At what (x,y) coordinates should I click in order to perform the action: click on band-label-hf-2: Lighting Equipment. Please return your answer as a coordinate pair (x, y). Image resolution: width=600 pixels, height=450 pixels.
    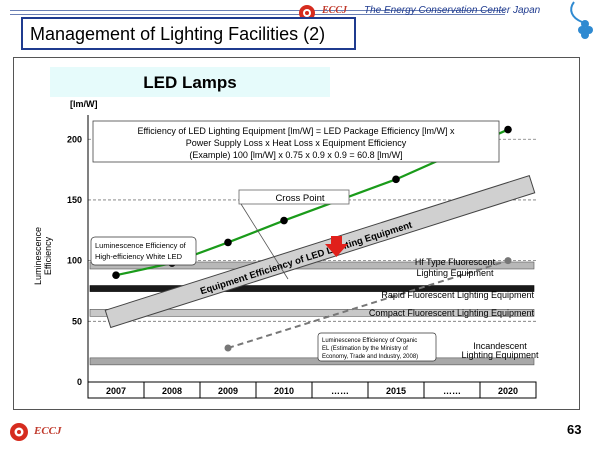
    Looking at the image, I should click on (455, 273).